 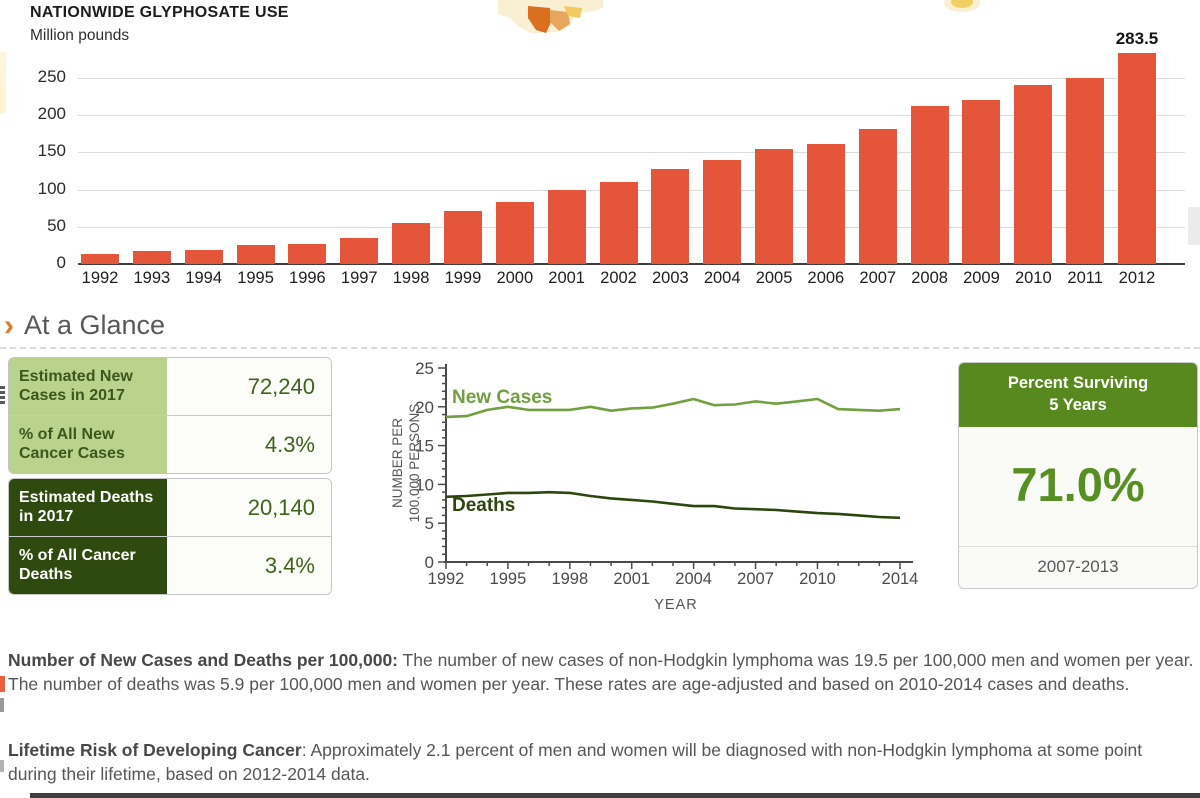 What do you see at coordinates (962, 6) in the screenshot?
I see `map-fragment-right` at bounding box center [962, 6].